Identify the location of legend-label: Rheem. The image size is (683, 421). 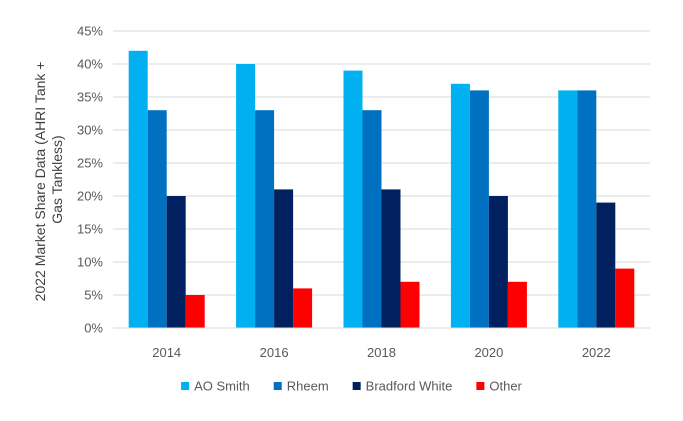
(308, 386).